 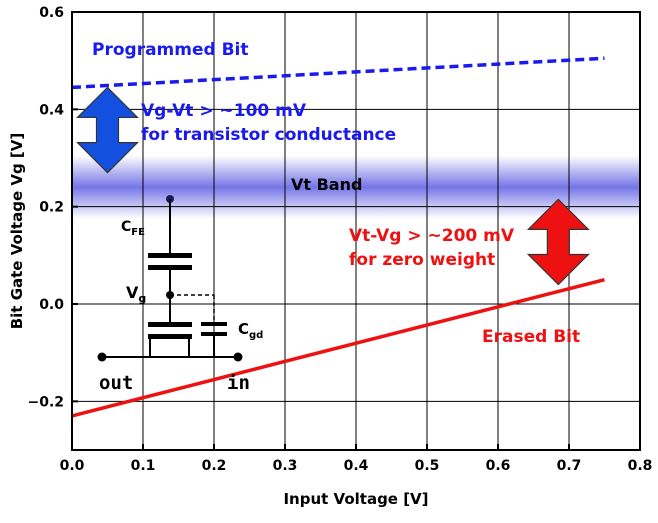 I want to click on label-cgd-sub: gd, so click(x=256, y=335).